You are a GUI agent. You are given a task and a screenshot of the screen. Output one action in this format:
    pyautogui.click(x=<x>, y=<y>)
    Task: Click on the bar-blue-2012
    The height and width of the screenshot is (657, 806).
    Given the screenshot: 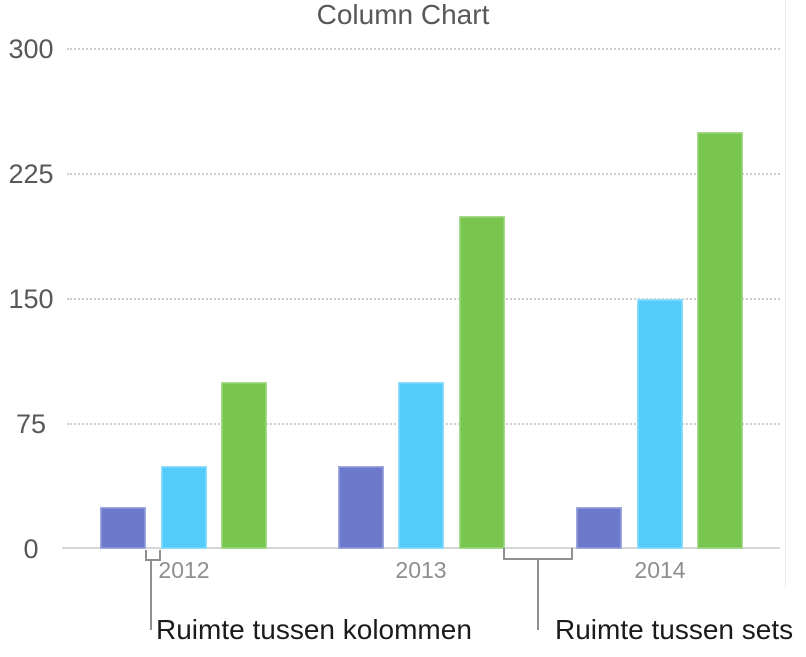 What is the action you would take?
    pyautogui.click(x=184, y=507)
    